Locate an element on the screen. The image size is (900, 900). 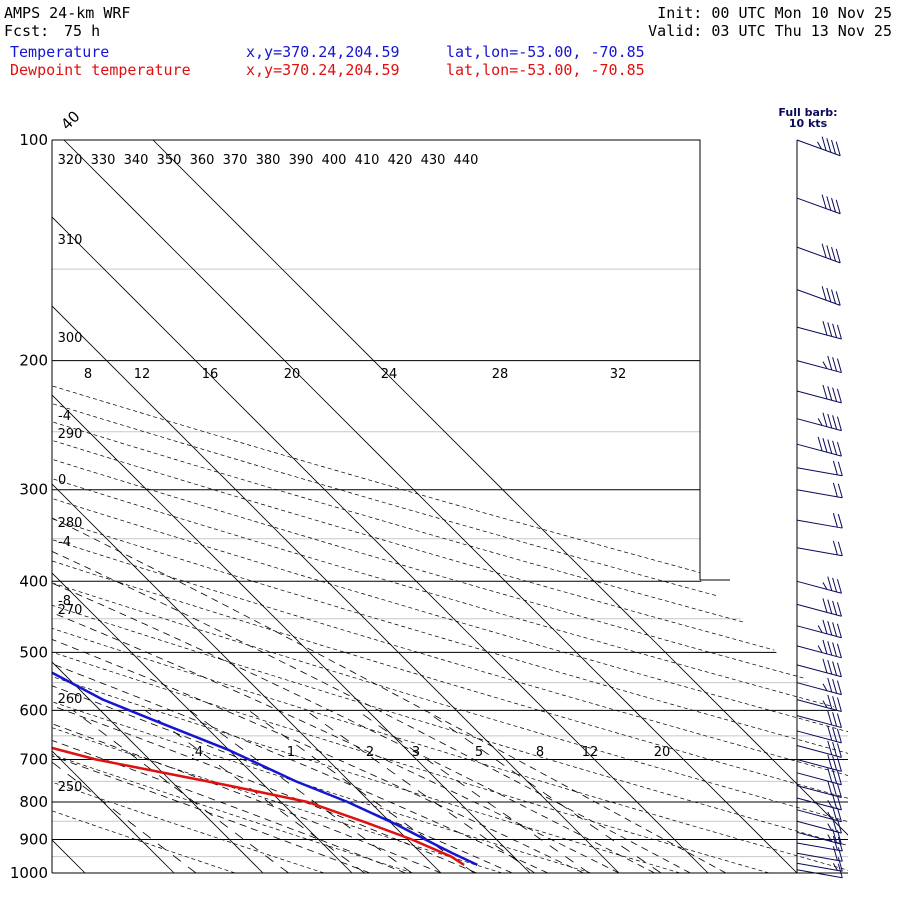
mixing-ratio-label: 1 is located at coordinates (291, 752).